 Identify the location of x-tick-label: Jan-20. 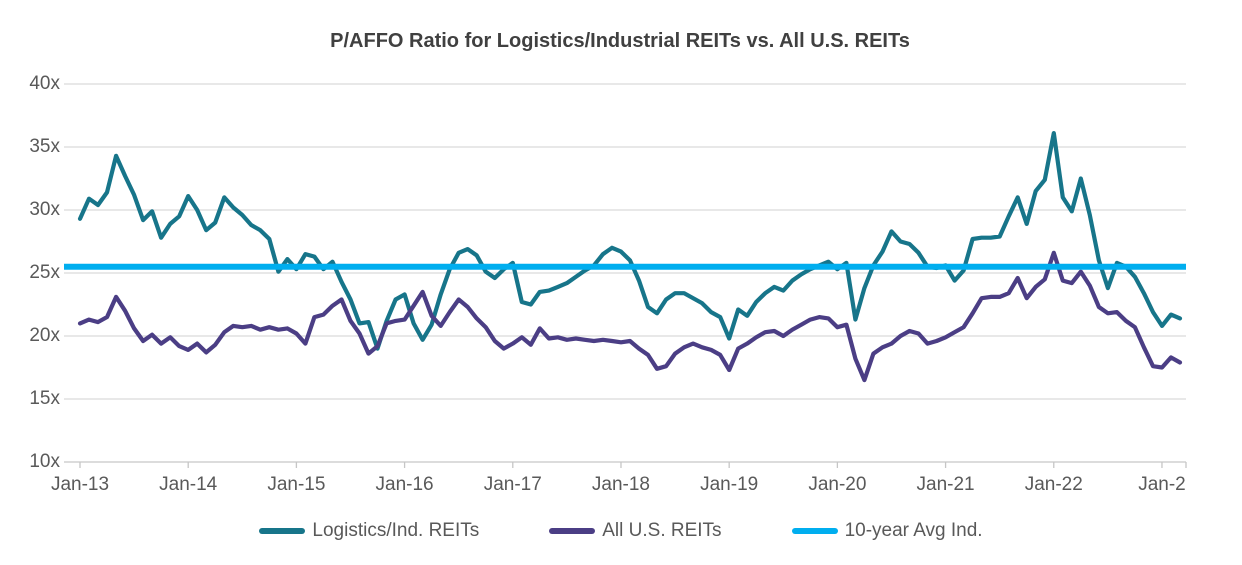
(837, 484).